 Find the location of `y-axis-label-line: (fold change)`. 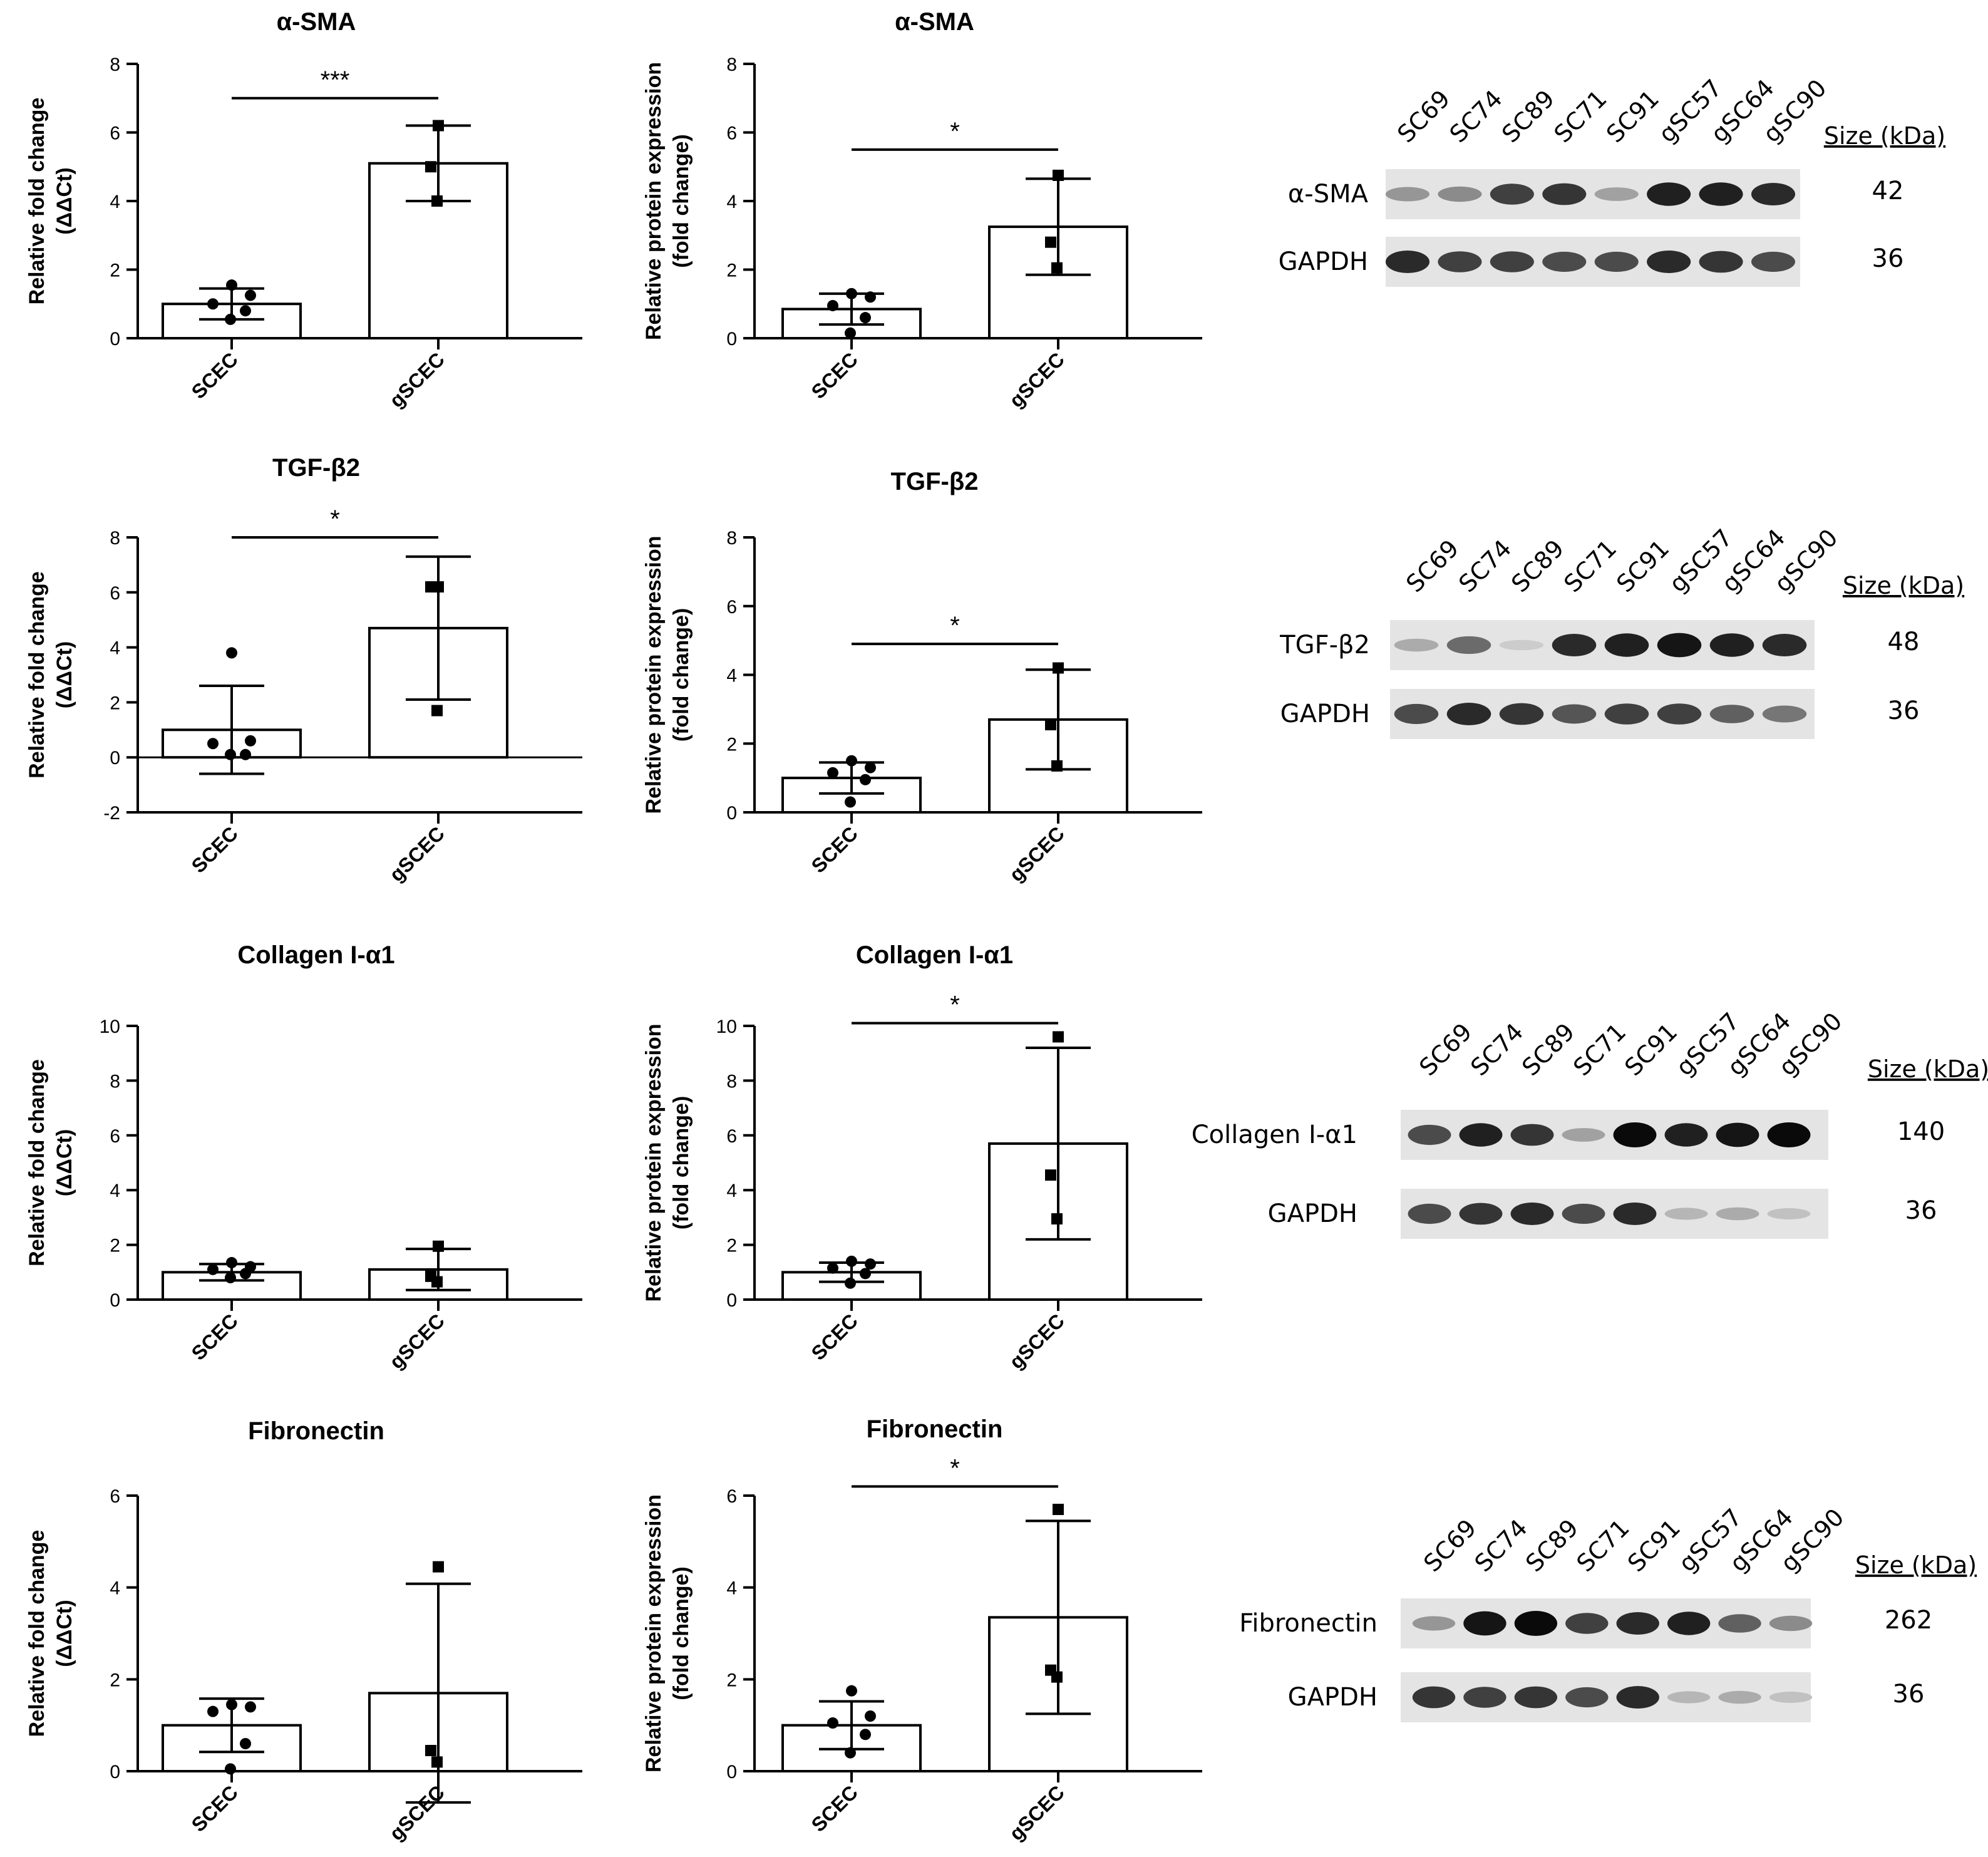

y-axis-label-line: (fold change) is located at coordinates (681, 675).